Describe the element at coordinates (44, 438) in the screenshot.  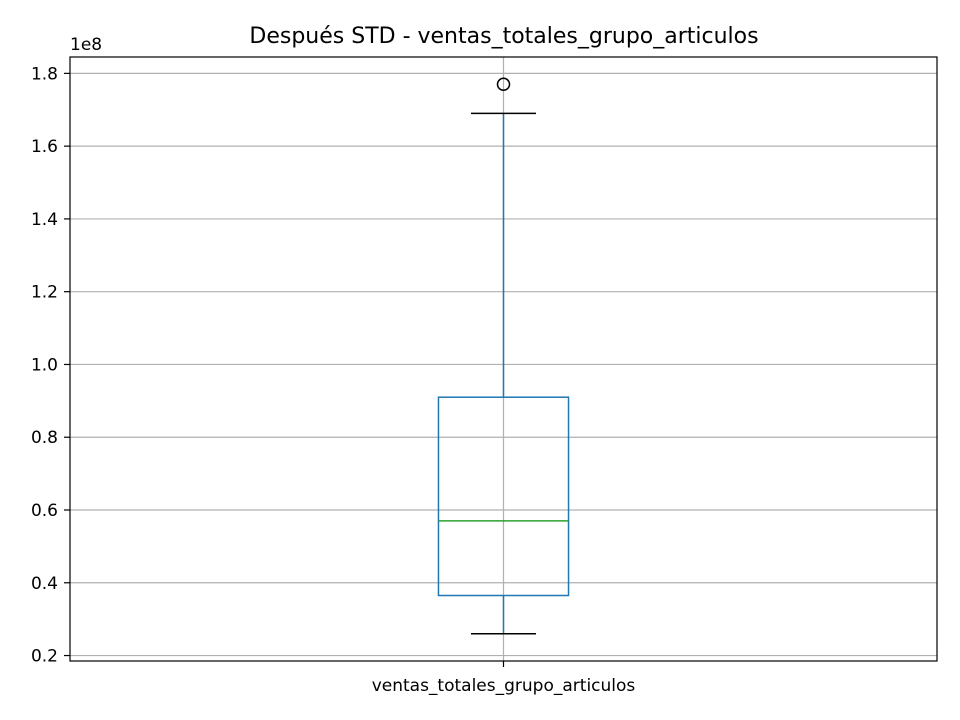
I see `y-tick-label: 0.8` at that location.